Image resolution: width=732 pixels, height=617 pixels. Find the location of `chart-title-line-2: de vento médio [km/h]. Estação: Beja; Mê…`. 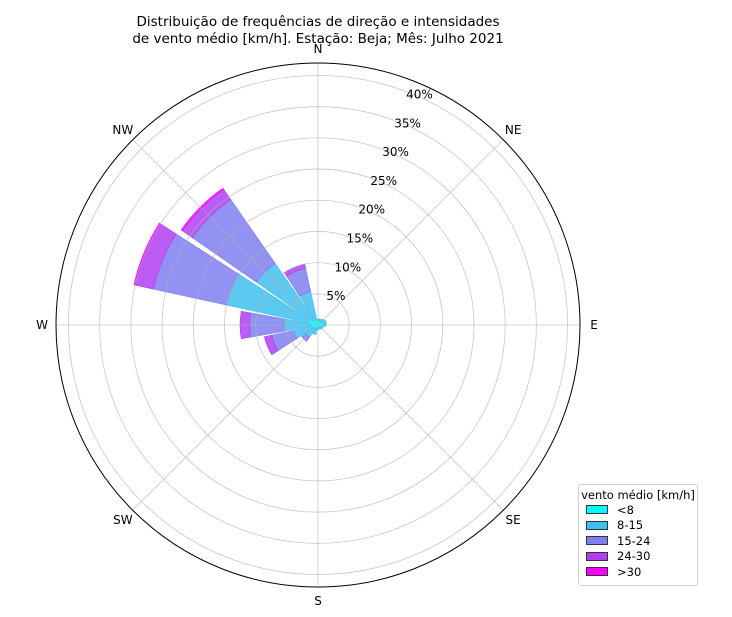

chart-title-line-2: de vento médio [km/h]. Estação: Beja; Mê… is located at coordinates (318, 39).